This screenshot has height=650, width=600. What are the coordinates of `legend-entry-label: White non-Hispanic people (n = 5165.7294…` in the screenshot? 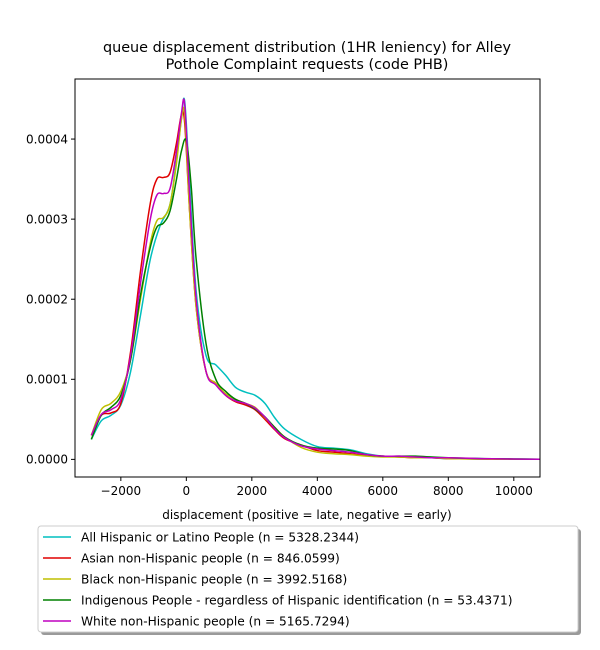 It's located at (215, 621).